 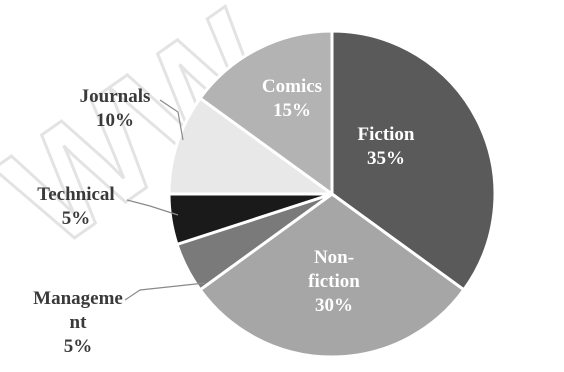 What do you see at coordinates (171, 120) in the screenshot?
I see `leader-line-journals` at bounding box center [171, 120].